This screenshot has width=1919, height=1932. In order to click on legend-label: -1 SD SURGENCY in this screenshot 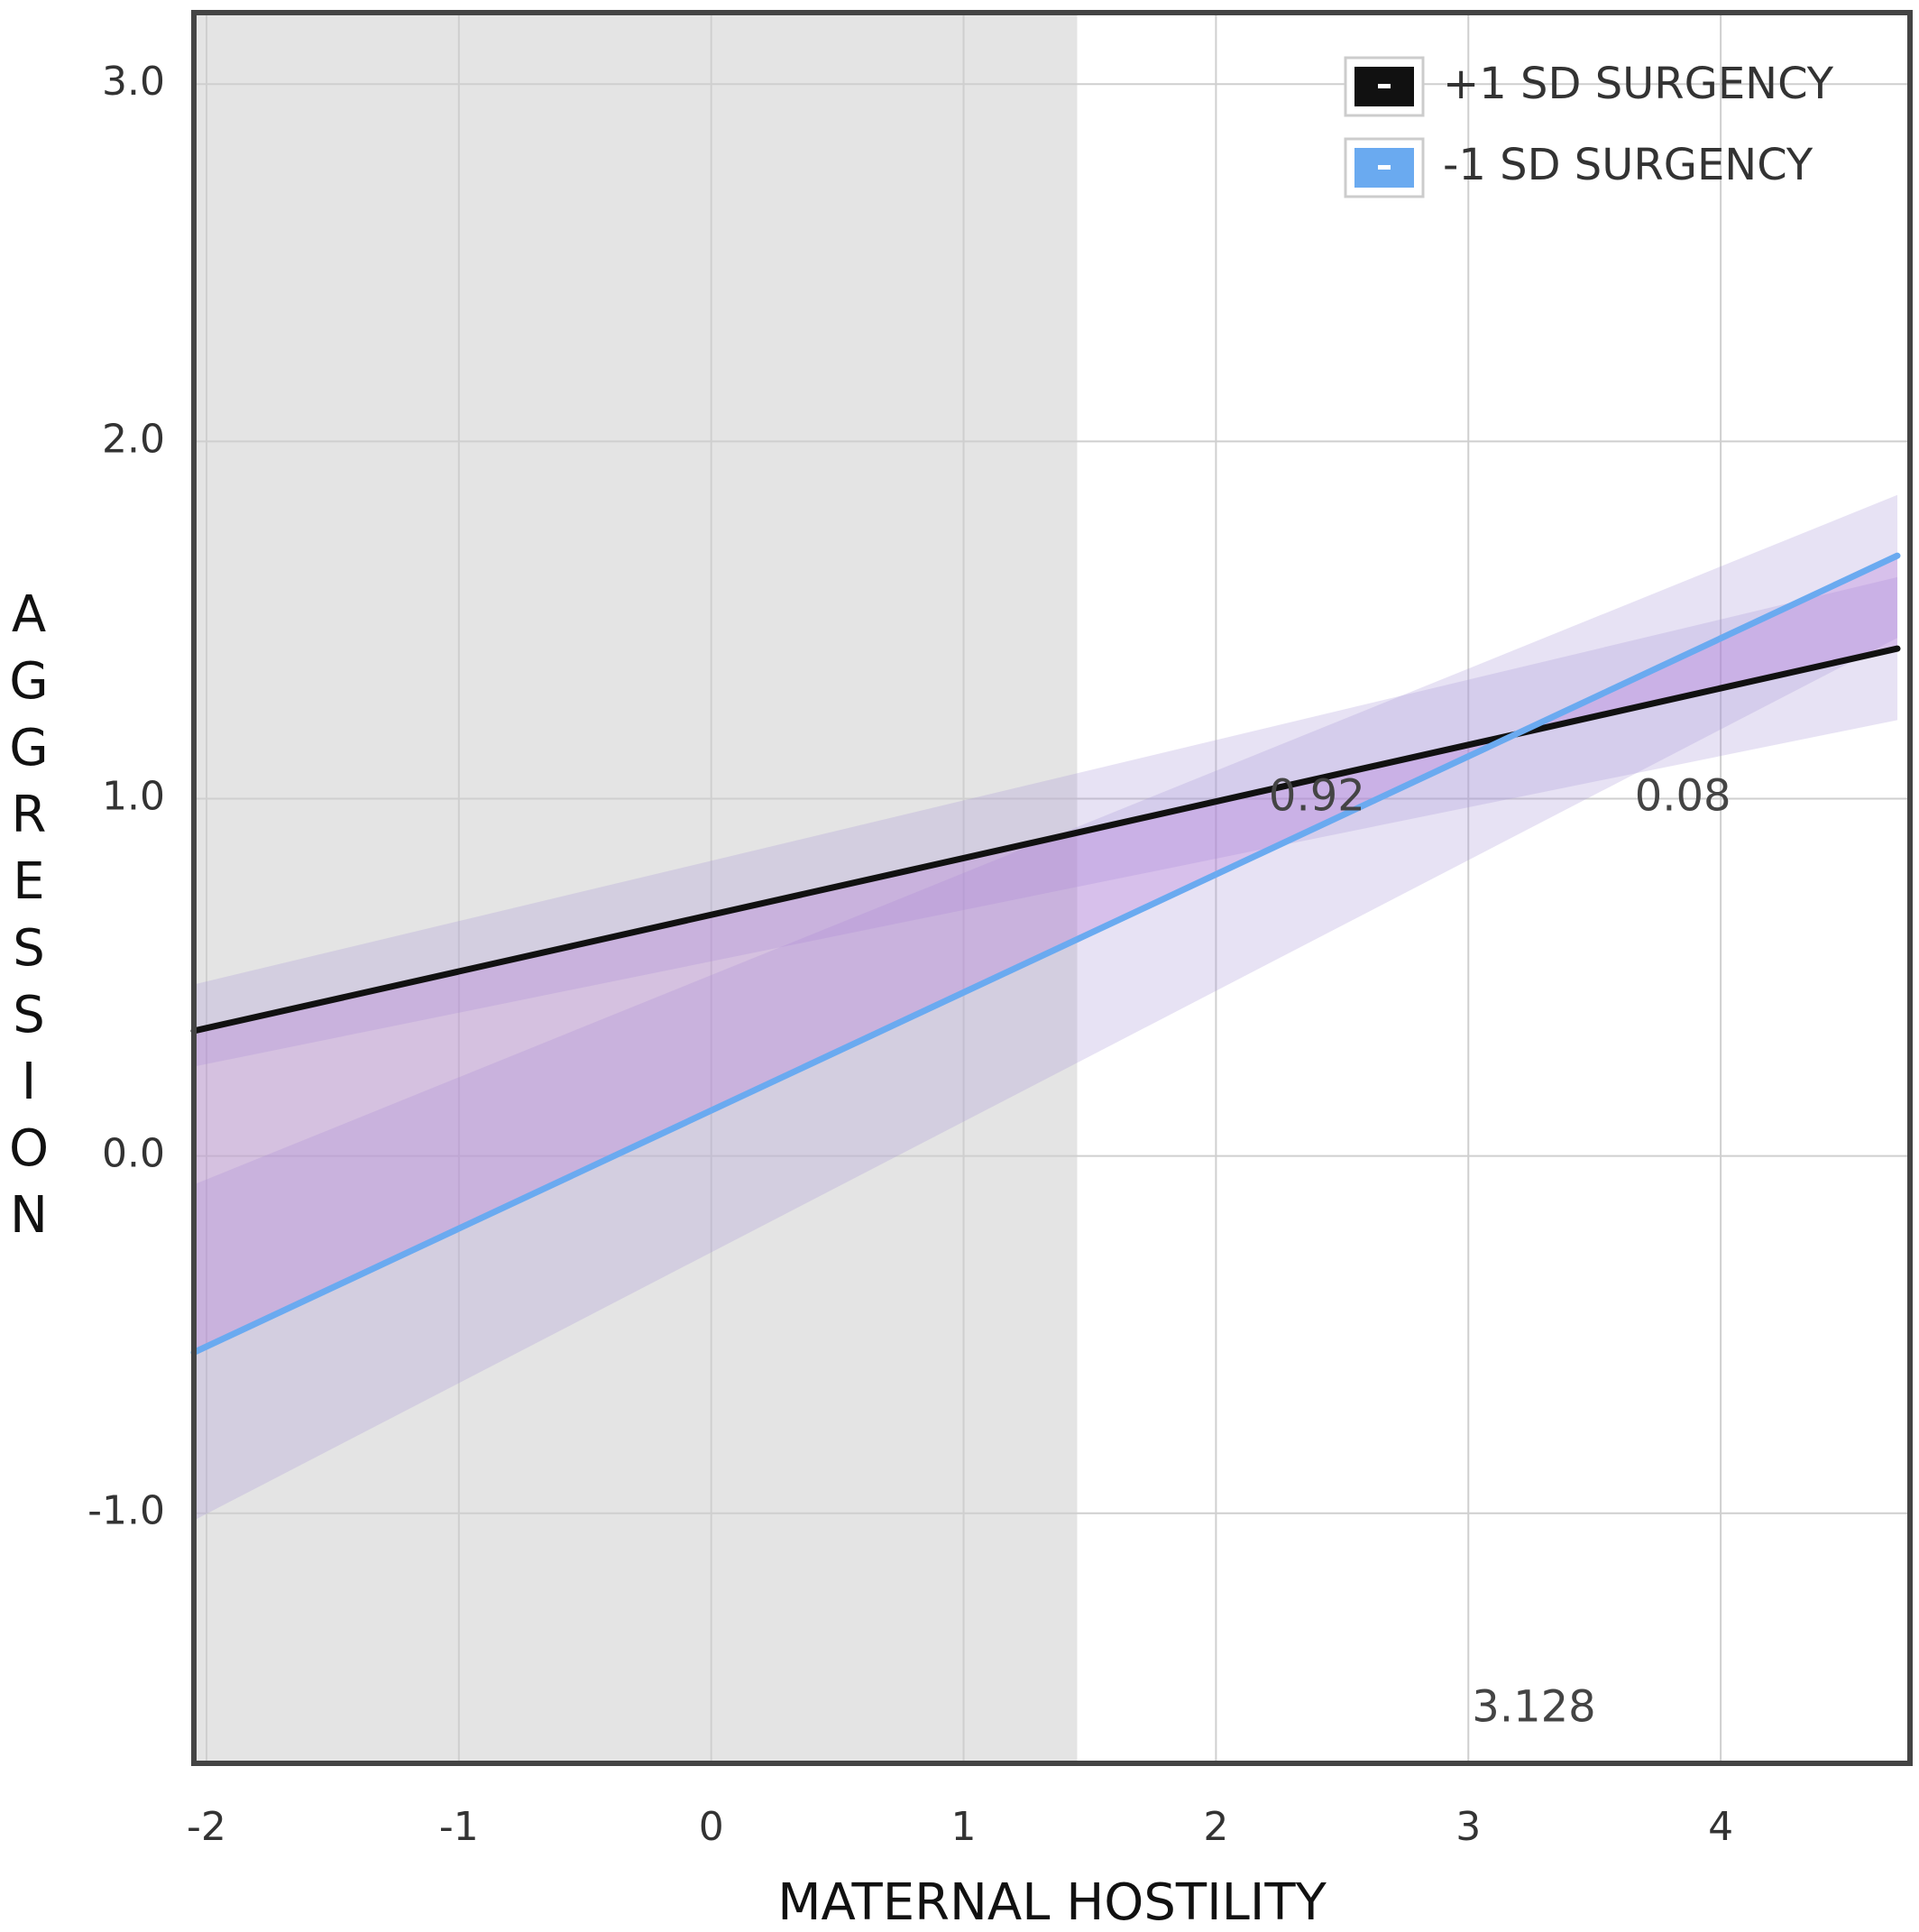, I will do `click(1628, 165)`.